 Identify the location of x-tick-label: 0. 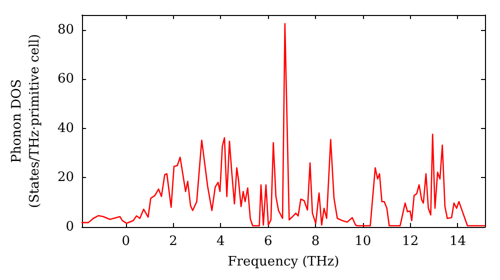
(126, 241).